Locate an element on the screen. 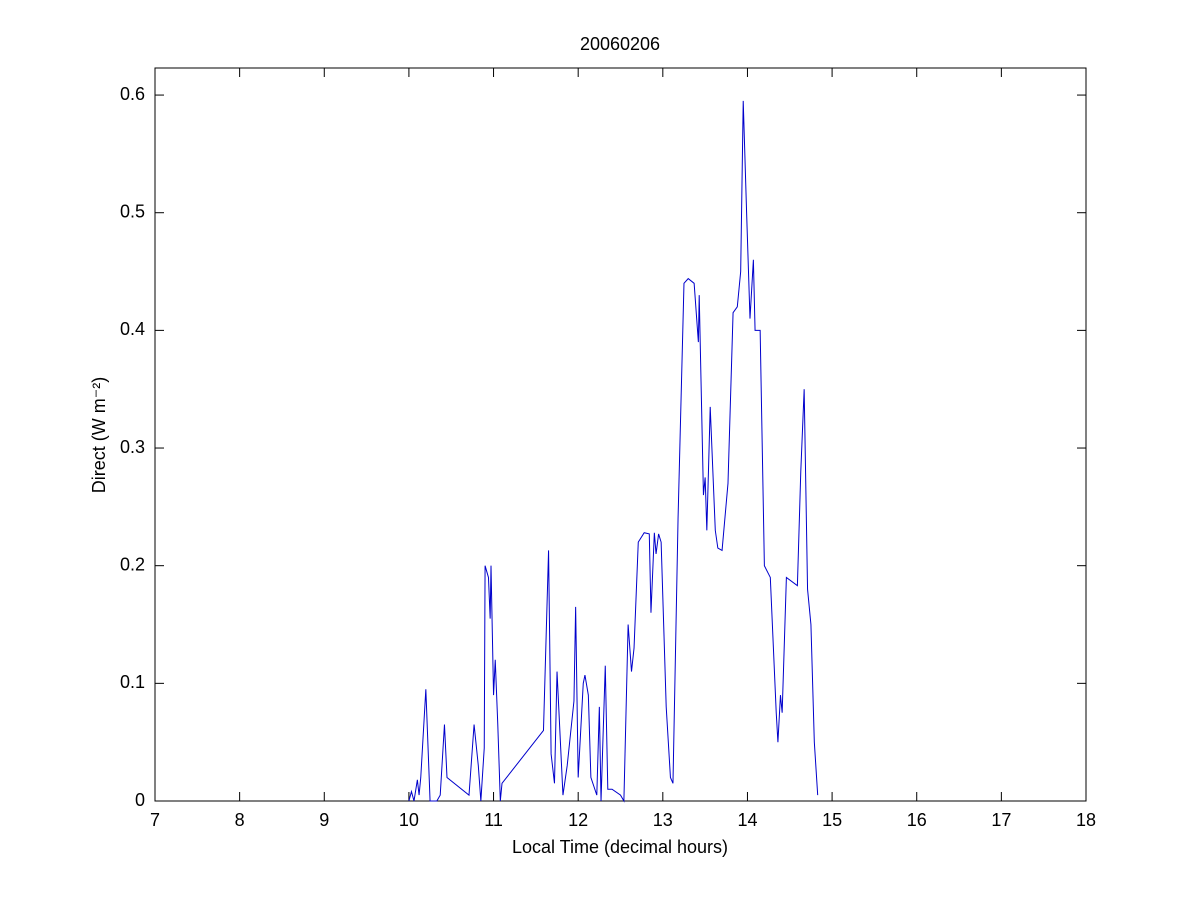 The height and width of the screenshot is (900, 1200). y-tick-label: 0.1 is located at coordinates (132, 682).